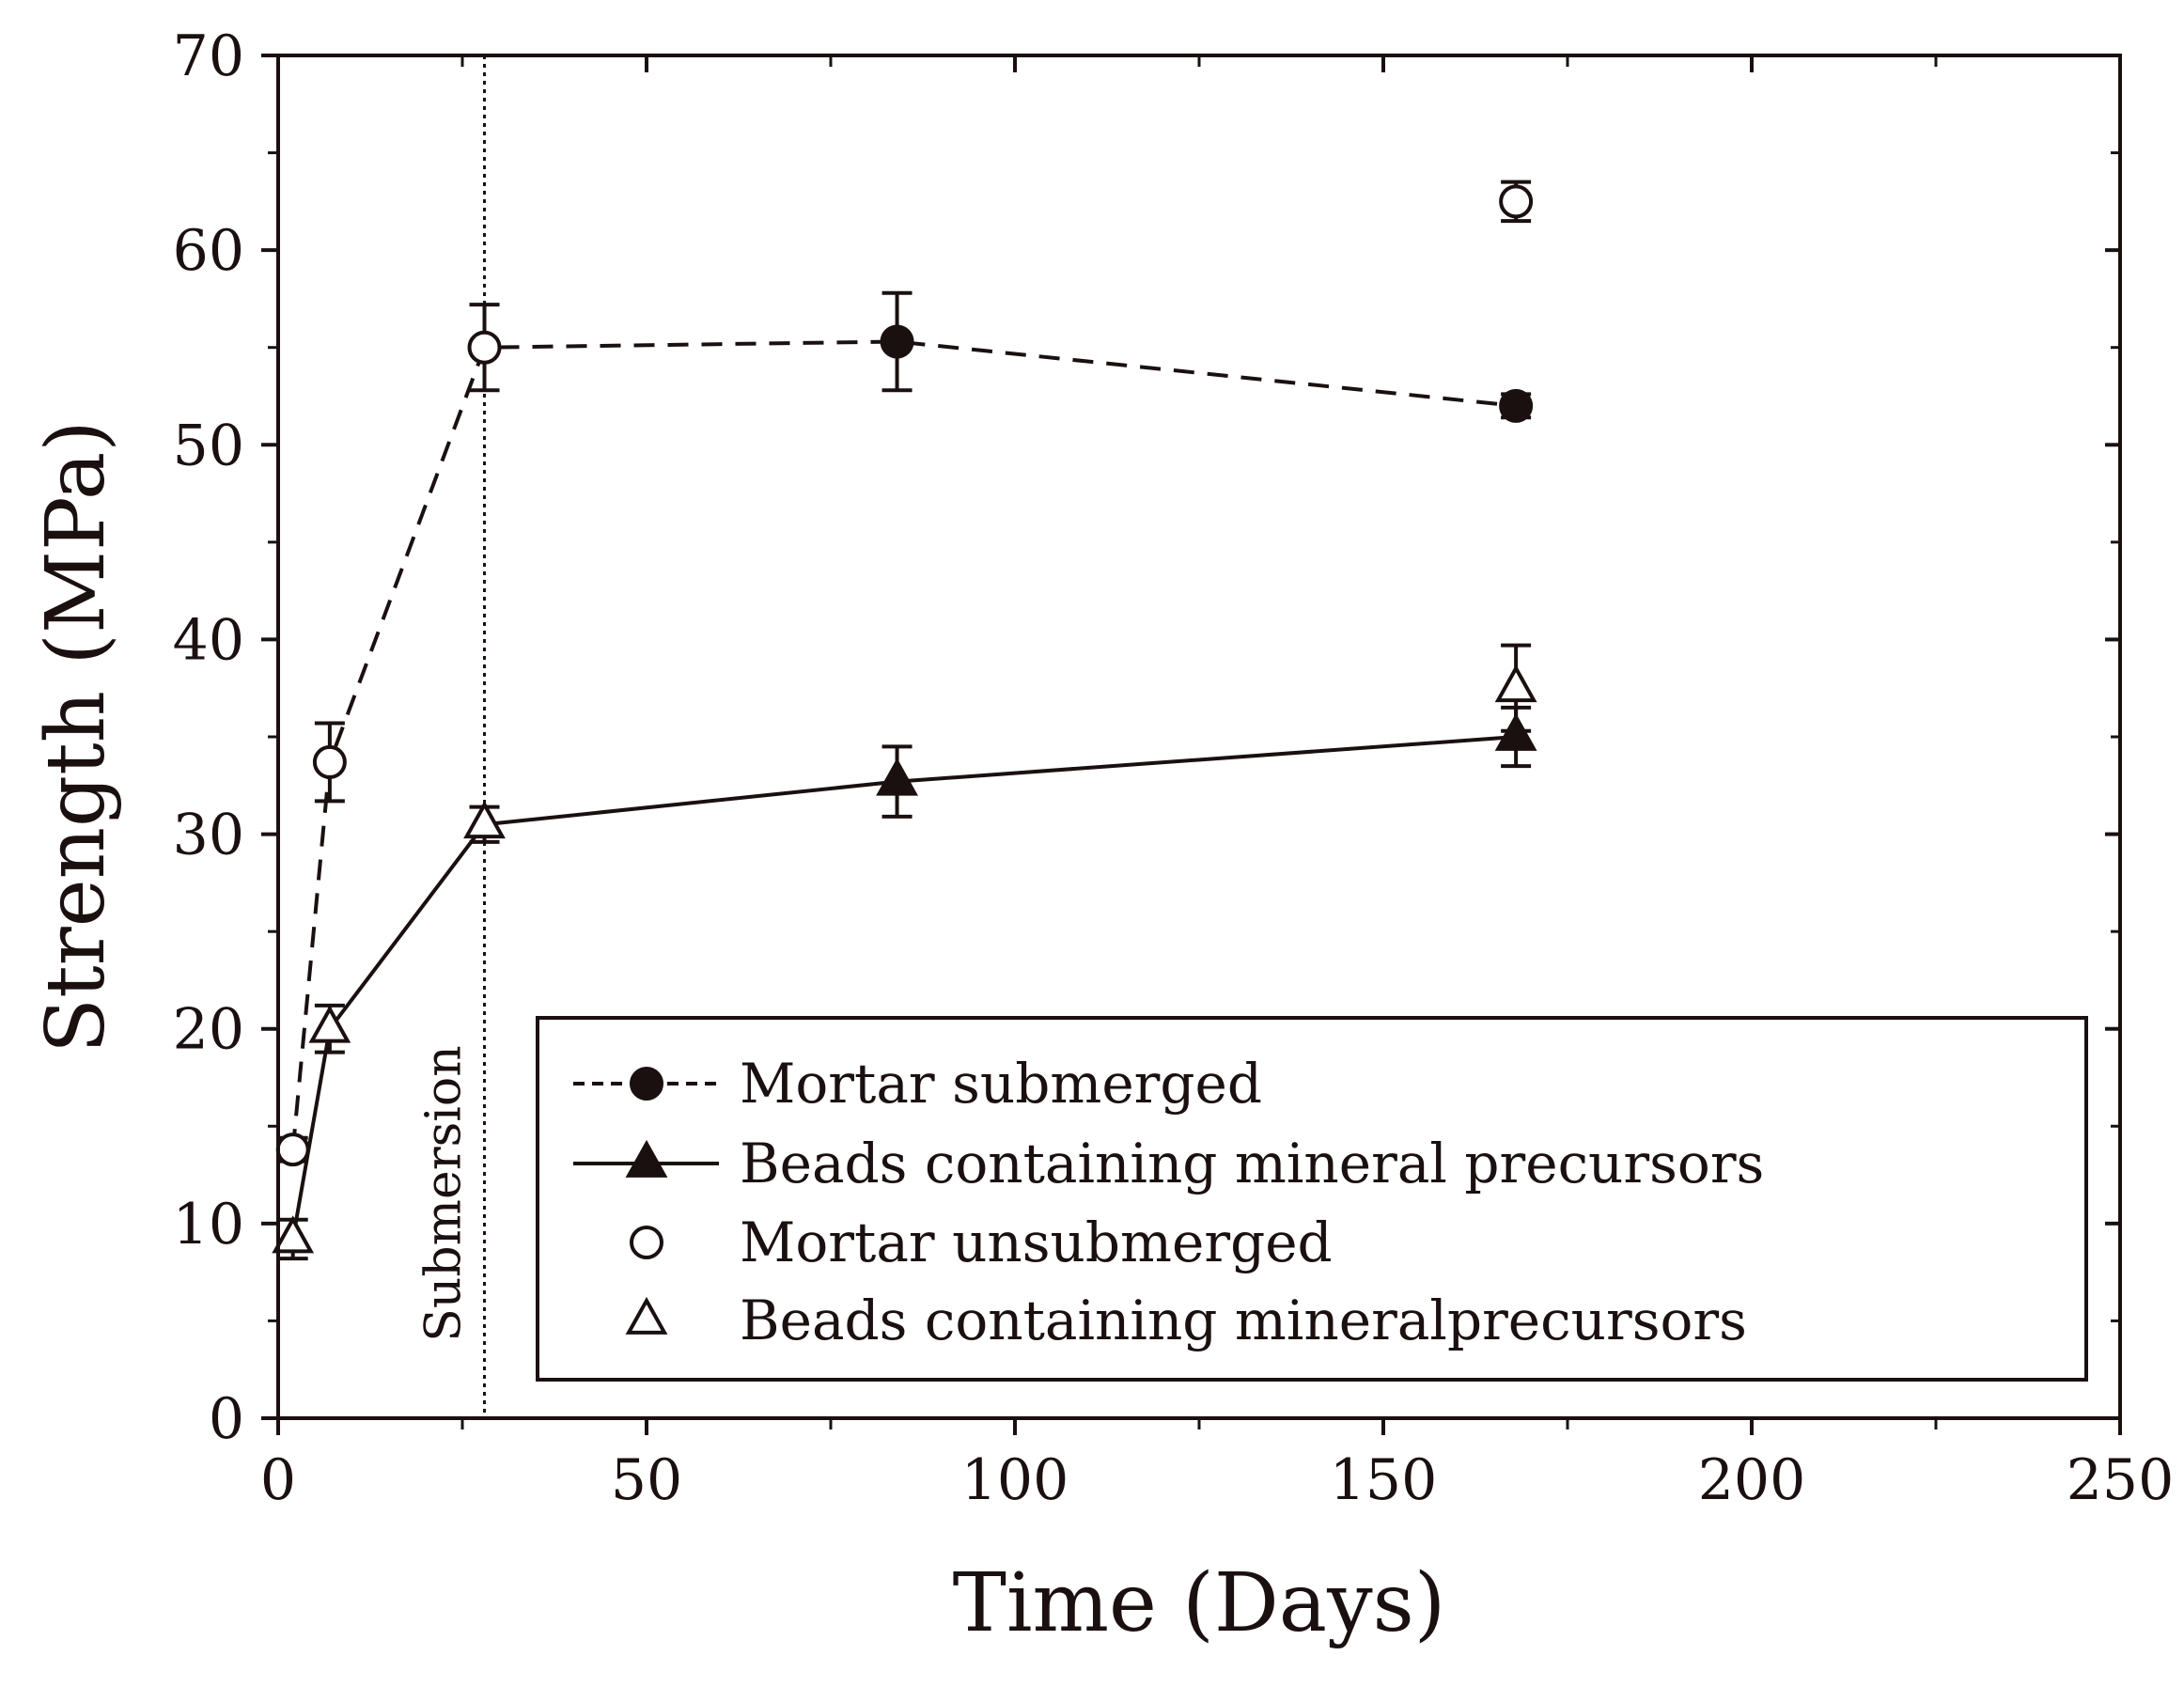 Image resolution: width=2184 pixels, height=1687 pixels. Describe the element at coordinates (444, 1193) in the screenshot. I see `submersion-label: Submersion` at that location.